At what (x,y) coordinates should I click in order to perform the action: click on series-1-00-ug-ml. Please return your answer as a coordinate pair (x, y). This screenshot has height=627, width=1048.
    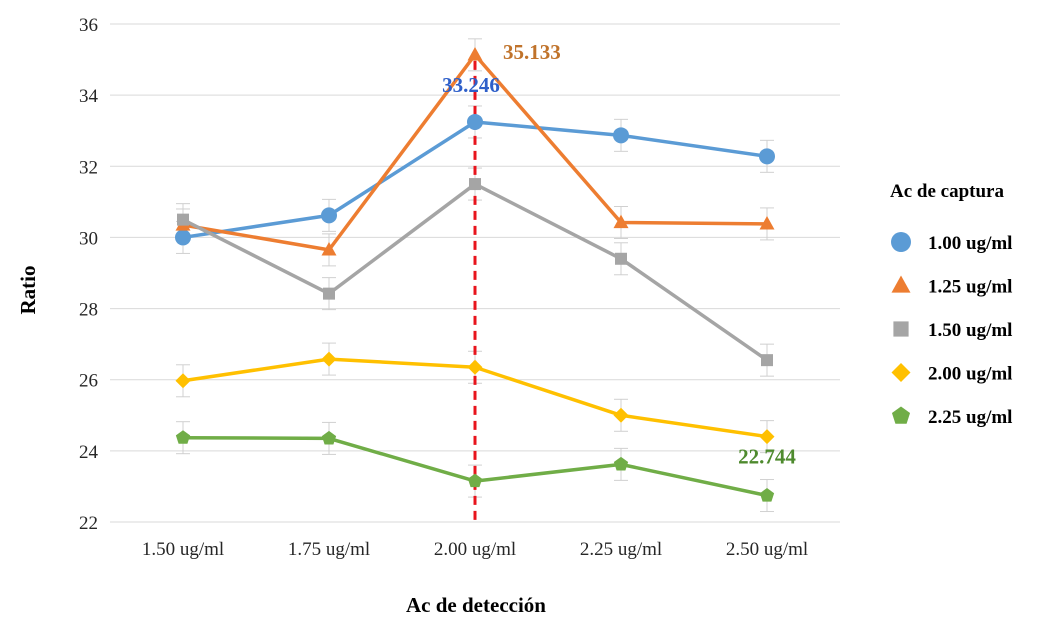
    Looking at the image, I should click on (475, 179).